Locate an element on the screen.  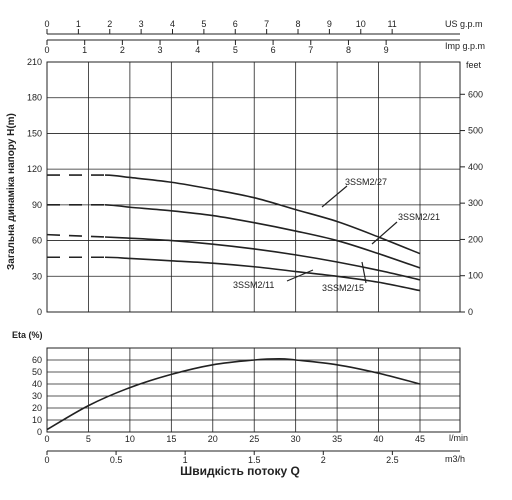
lmin-tick-label: 30 is located at coordinates (296, 439).